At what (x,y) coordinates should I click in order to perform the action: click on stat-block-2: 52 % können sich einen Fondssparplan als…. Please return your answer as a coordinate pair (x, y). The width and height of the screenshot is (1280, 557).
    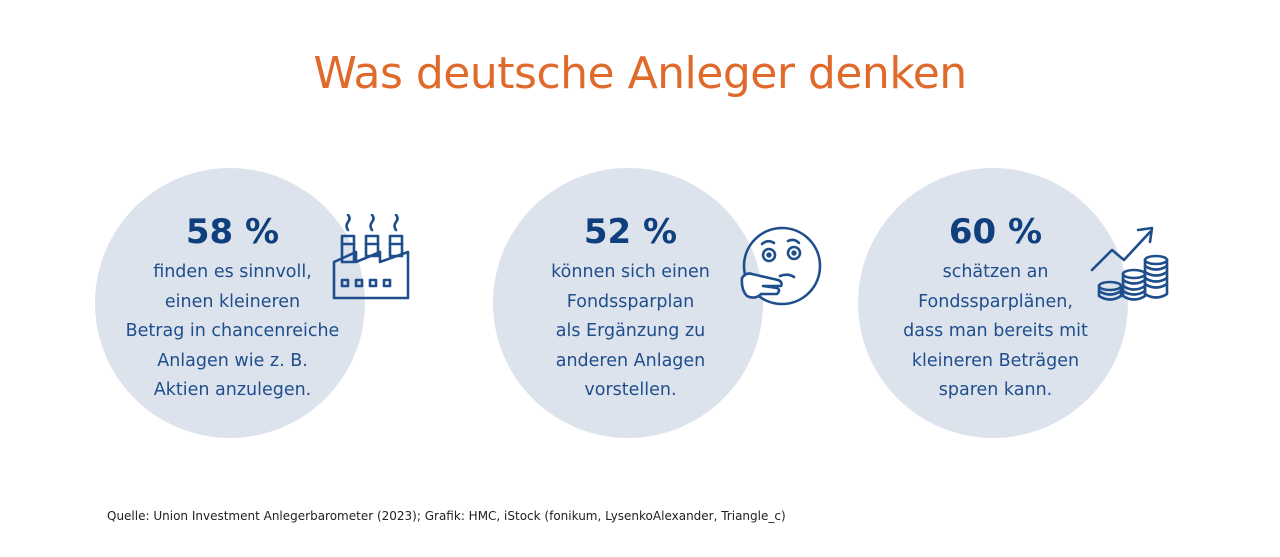
    Looking at the image, I should click on (630, 309).